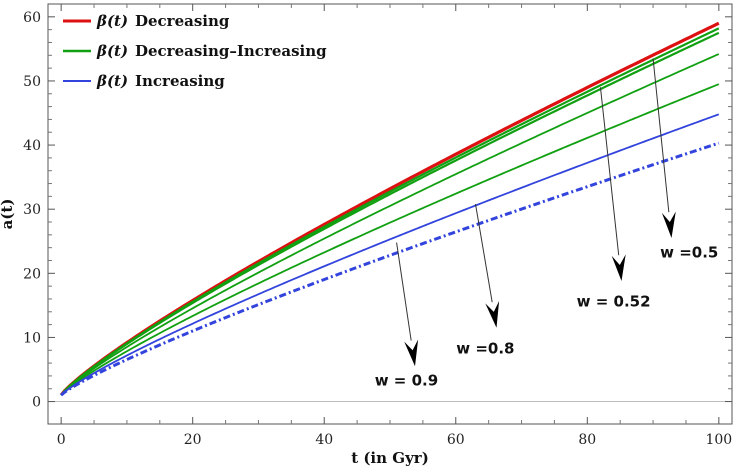 This screenshot has height=470, width=734. Describe the element at coordinates (182, 21) in the screenshot. I see `legend-label-decreasing: Decreasing` at that location.